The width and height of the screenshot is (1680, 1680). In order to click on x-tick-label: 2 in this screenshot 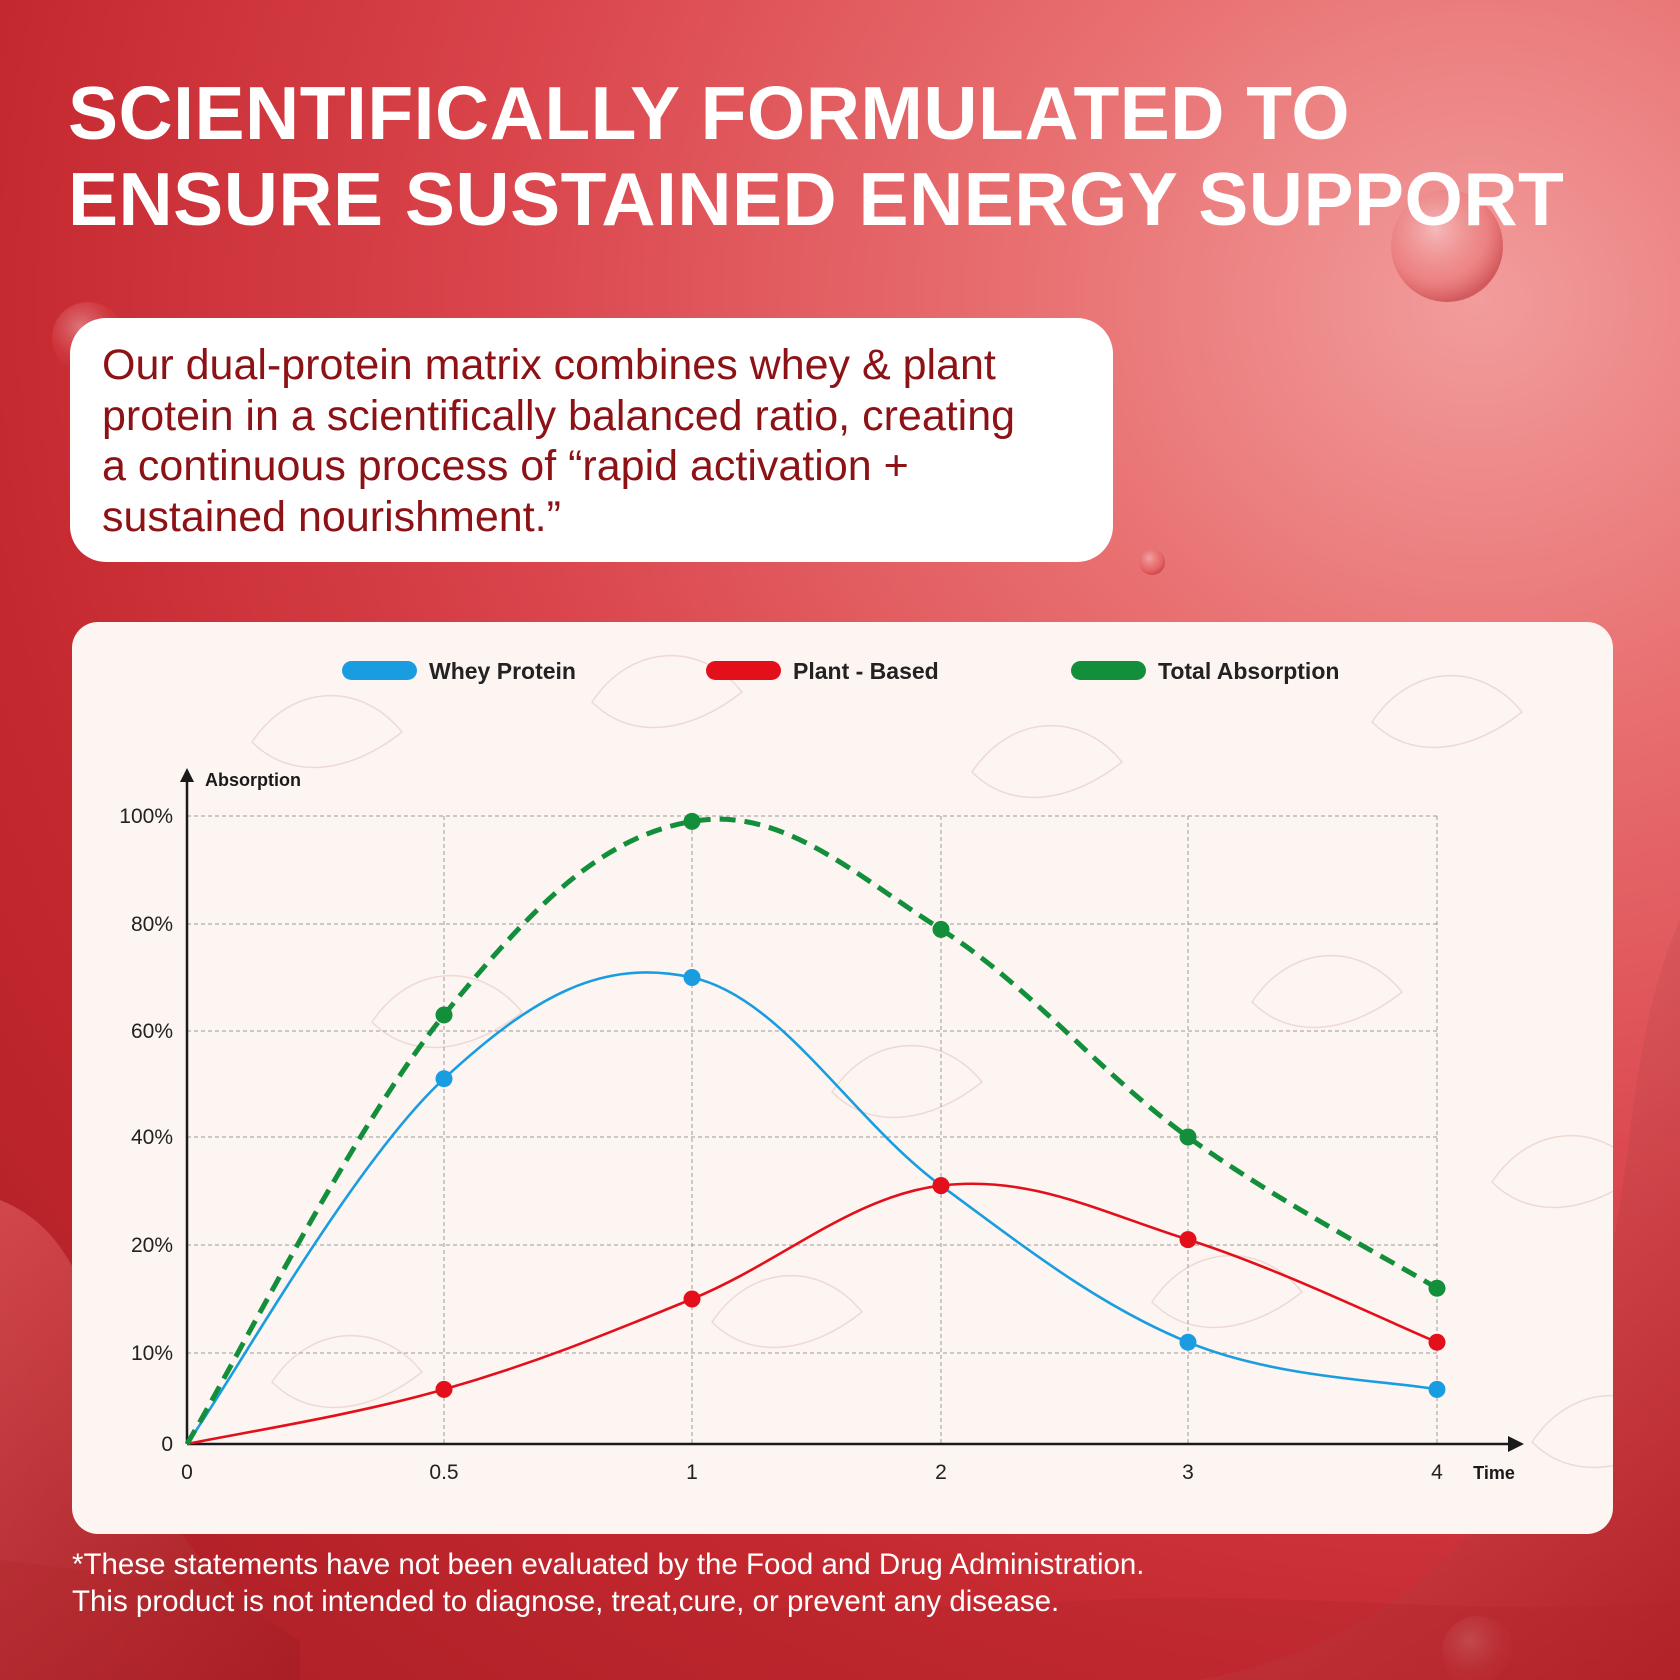, I will do `click(941, 1472)`.